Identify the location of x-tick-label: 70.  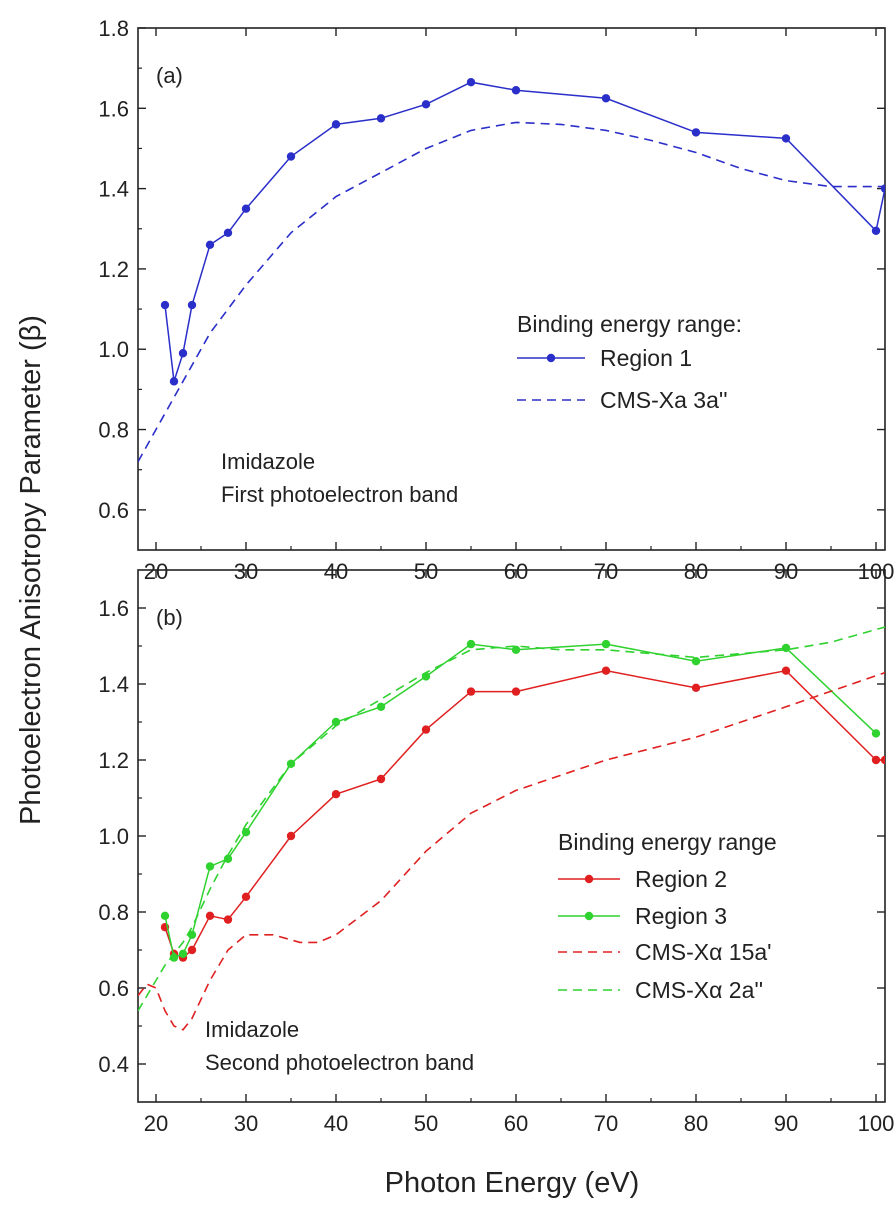
(606, 1123).